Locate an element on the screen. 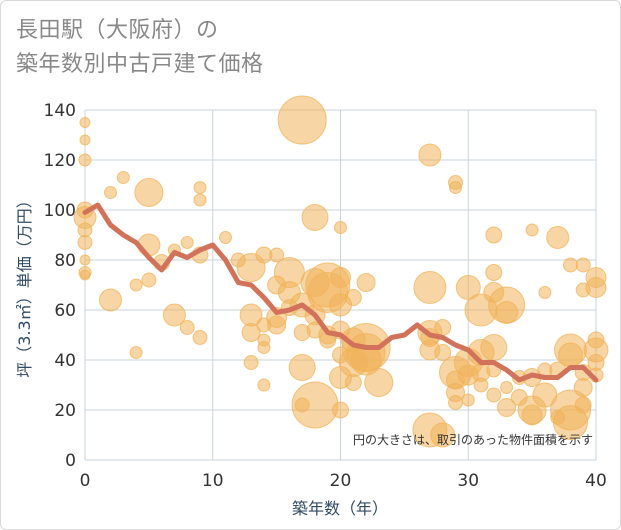 This screenshot has width=621, height=530. y-tick-label: 100 is located at coordinates (60, 211).